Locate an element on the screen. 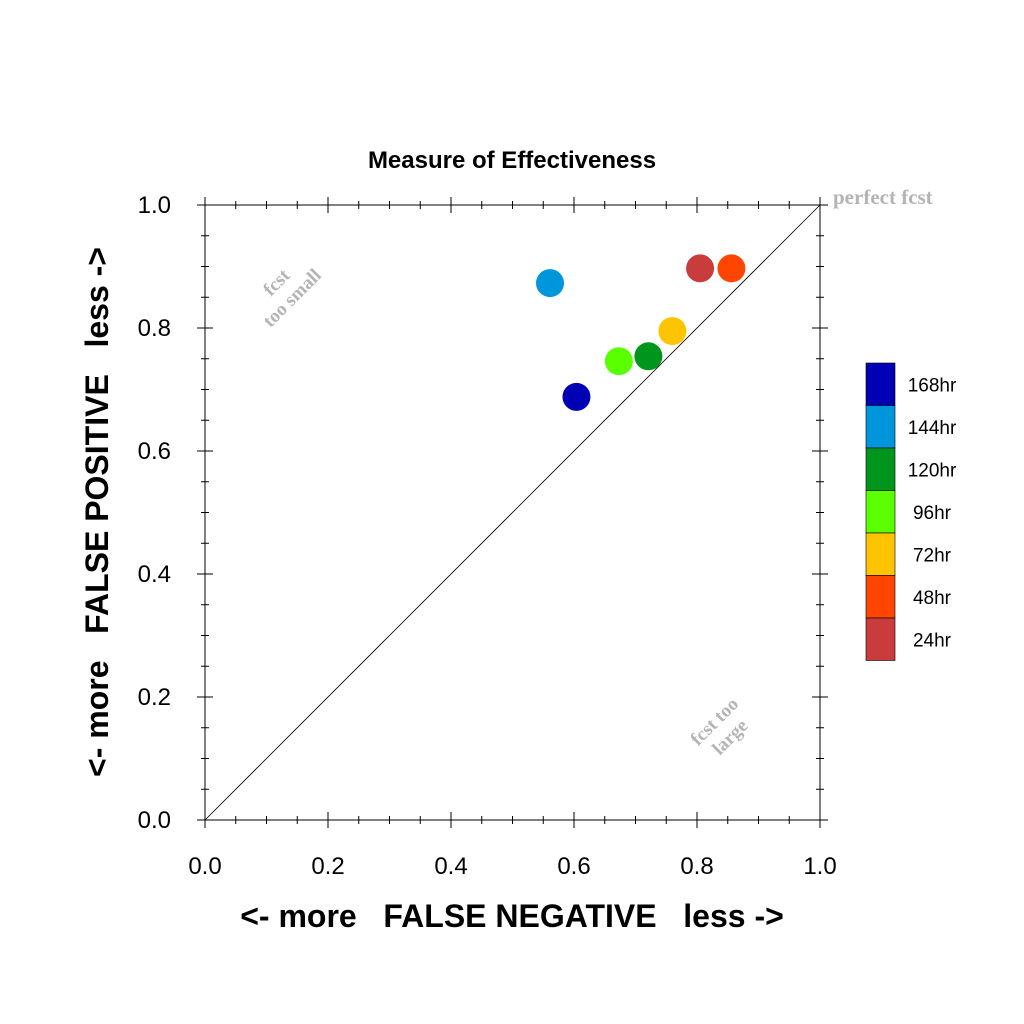 The width and height of the screenshot is (1024, 1024). legend-label-144hr: 144hr is located at coordinates (932, 428).